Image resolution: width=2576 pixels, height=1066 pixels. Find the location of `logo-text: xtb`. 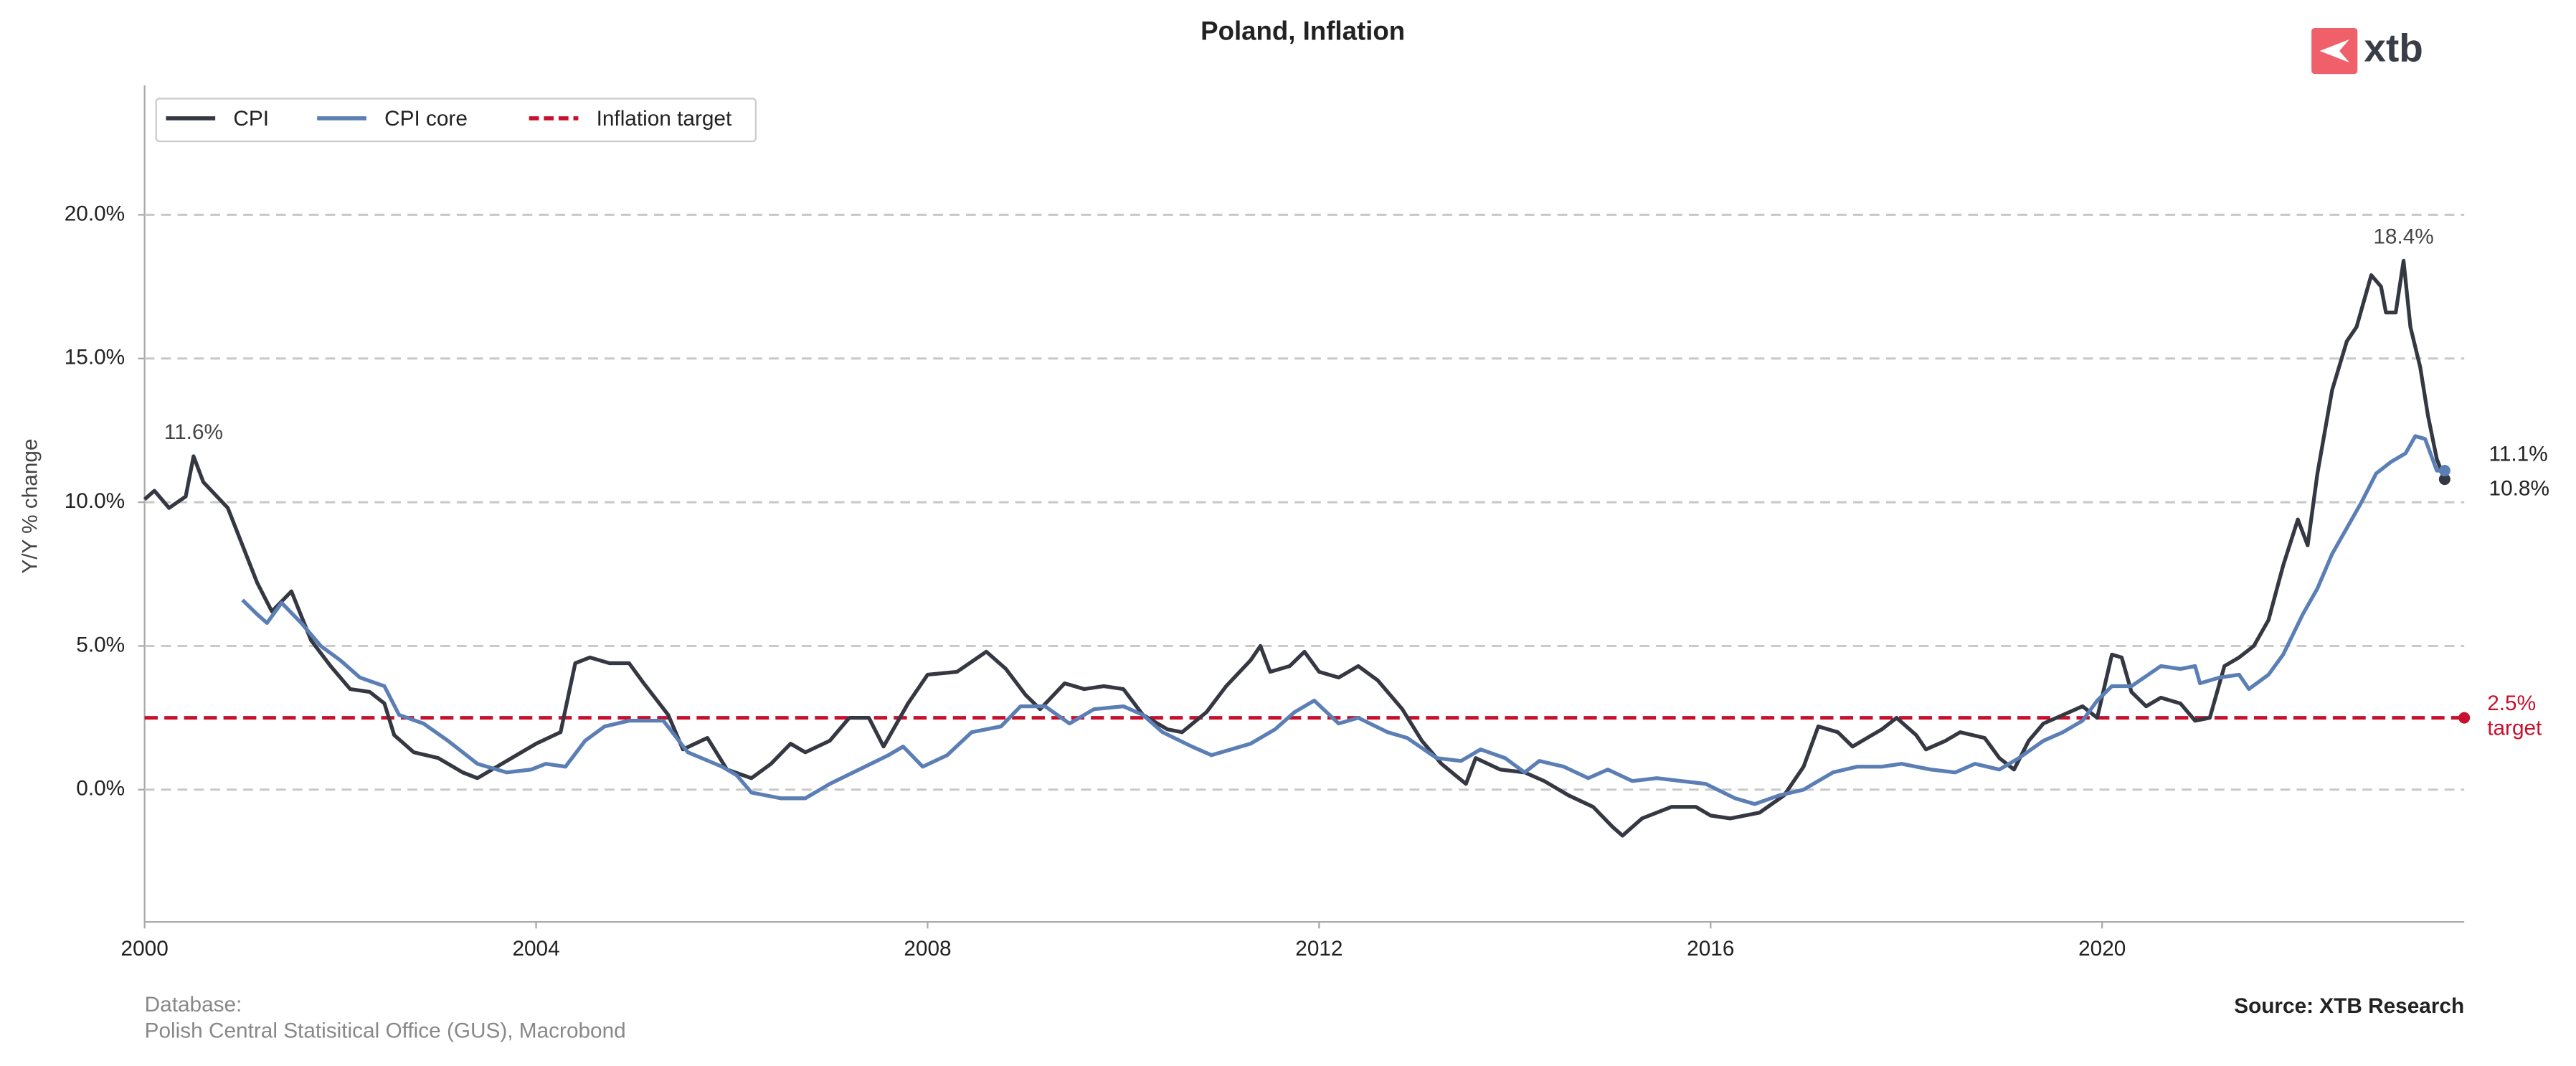

logo-text: xtb is located at coordinates (2393, 48).